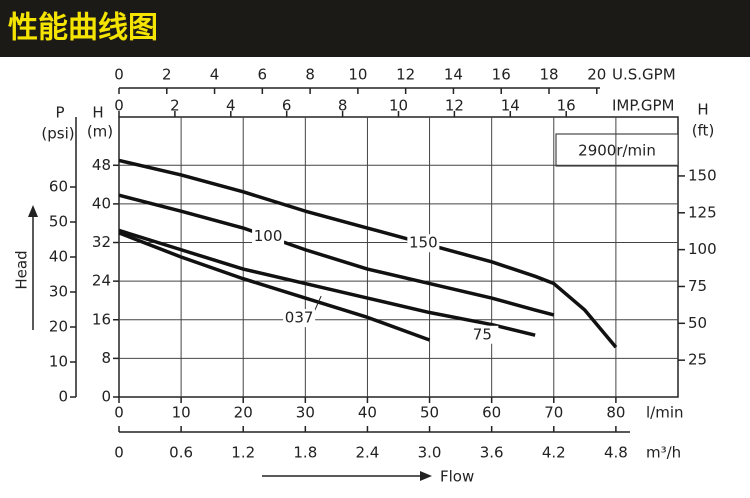 This screenshot has width=750, height=498. What do you see at coordinates (398, 106) in the screenshot?
I see `x4-tick-label: 10` at bounding box center [398, 106].